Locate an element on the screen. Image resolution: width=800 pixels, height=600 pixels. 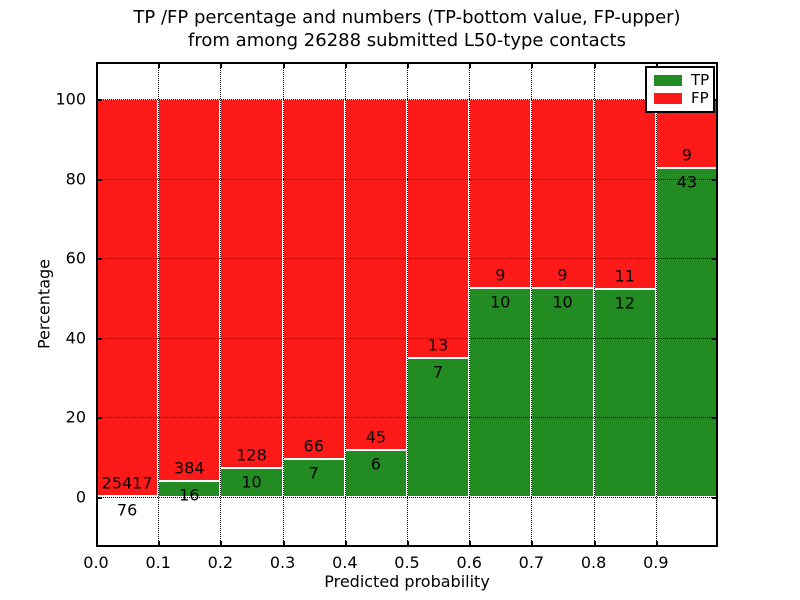
y-tick-label: 40 is located at coordinates (75, 338).